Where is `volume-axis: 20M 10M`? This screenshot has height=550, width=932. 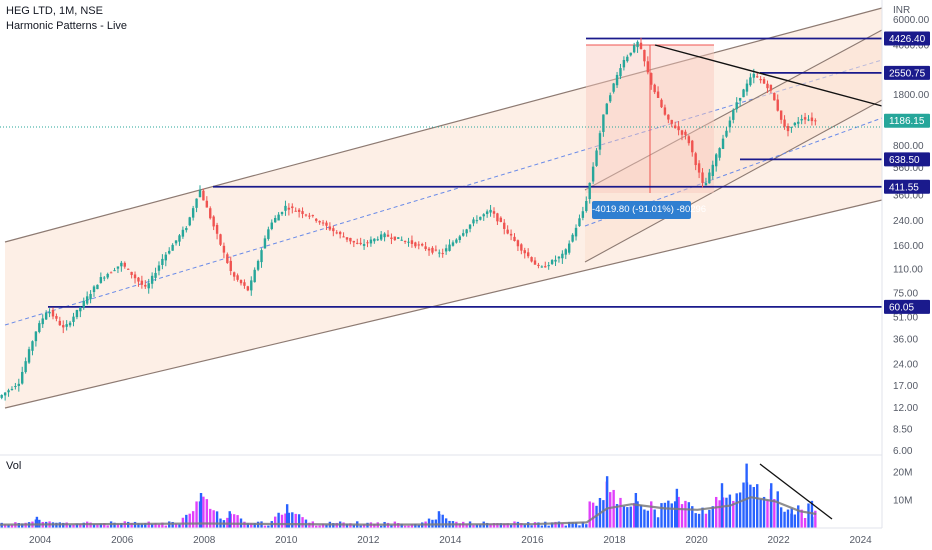
volume-axis: 20M 10M is located at coordinates (902, 487).